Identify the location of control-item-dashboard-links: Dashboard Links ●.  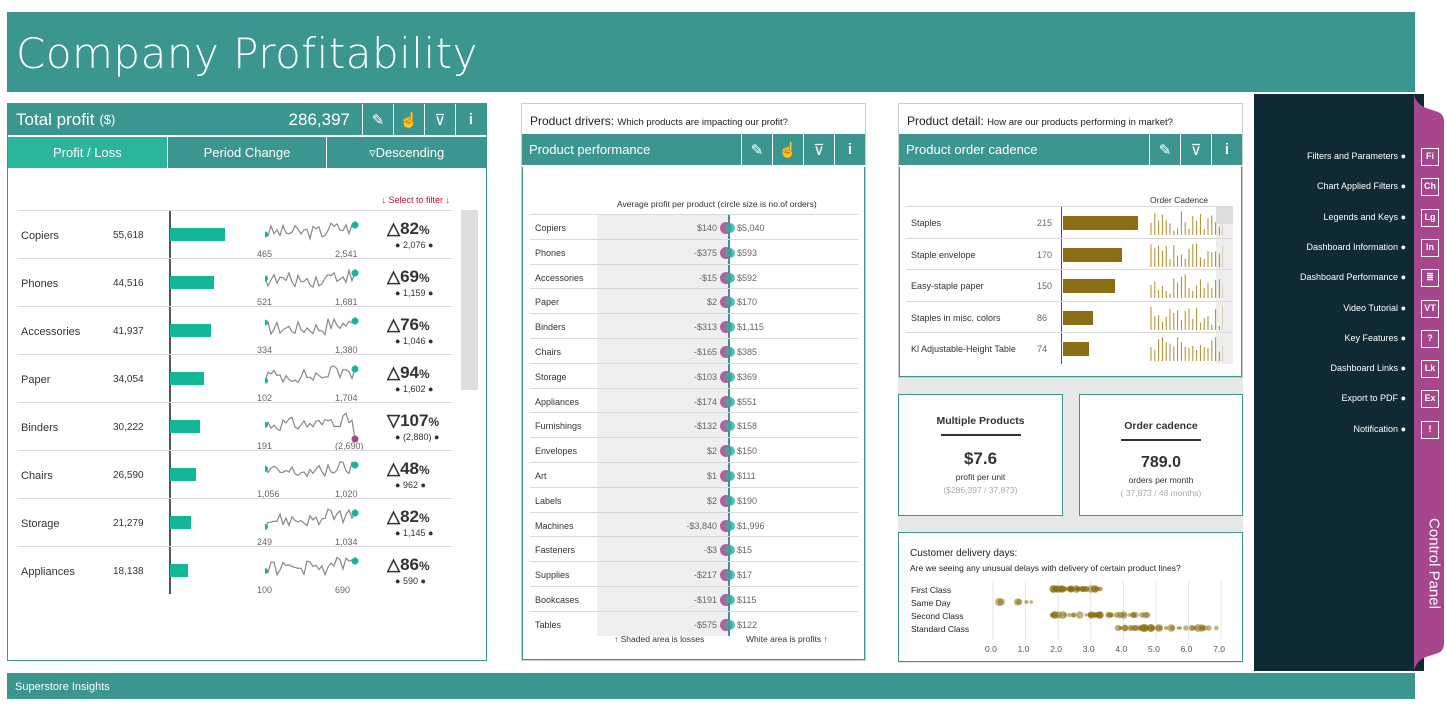
(1368, 368).